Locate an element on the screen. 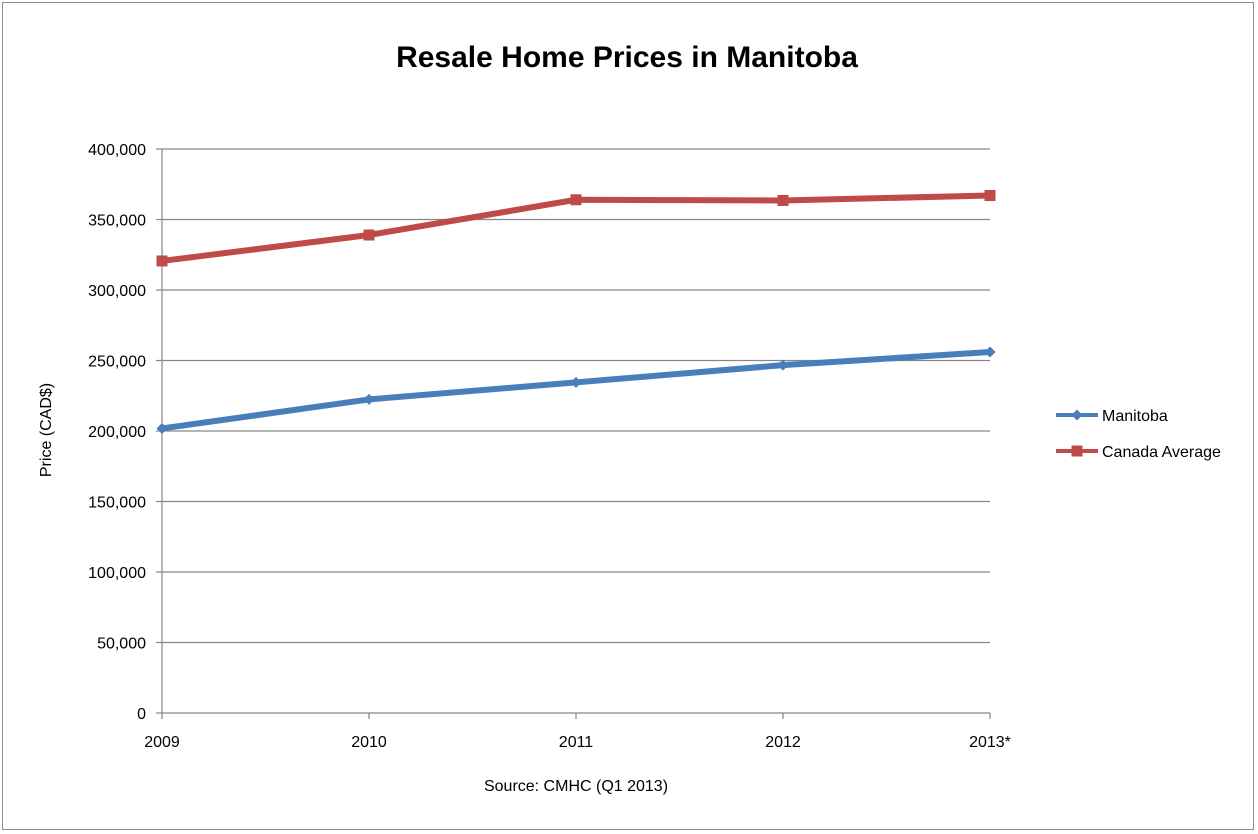 The width and height of the screenshot is (1258, 834). y-tick-label: 100,000 is located at coordinates (117, 573).